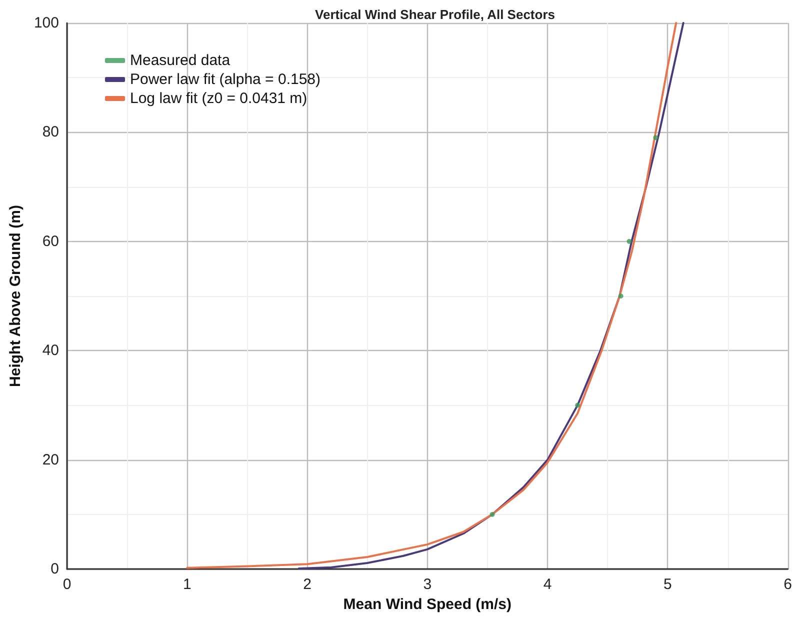 This screenshot has height=624, width=795. Describe the element at coordinates (427, 604) in the screenshot. I see `x-axis-title: Mean Wind Speed (m/s)` at that location.